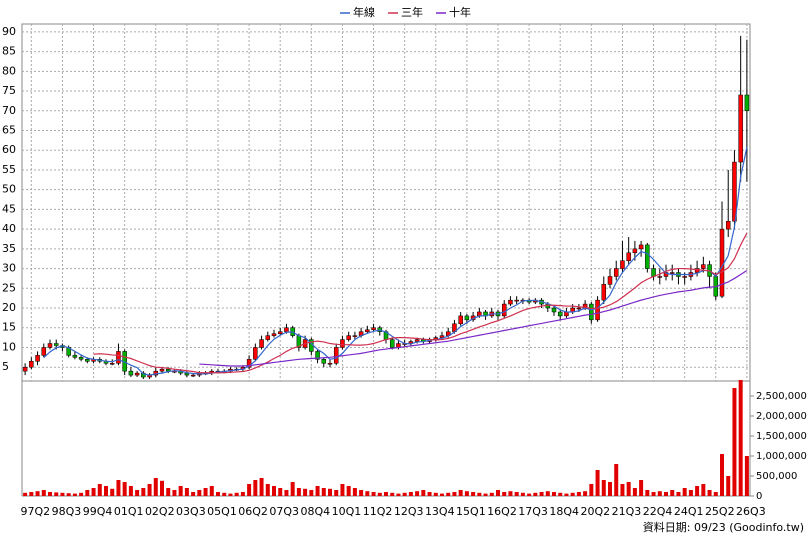 Image resolution: width=808 pixels, height=540 pixels. What do you see at coordinates (759, 496) in the screenshot?
I see `y2-tick-label: 0` at bounding box center [759, 496].